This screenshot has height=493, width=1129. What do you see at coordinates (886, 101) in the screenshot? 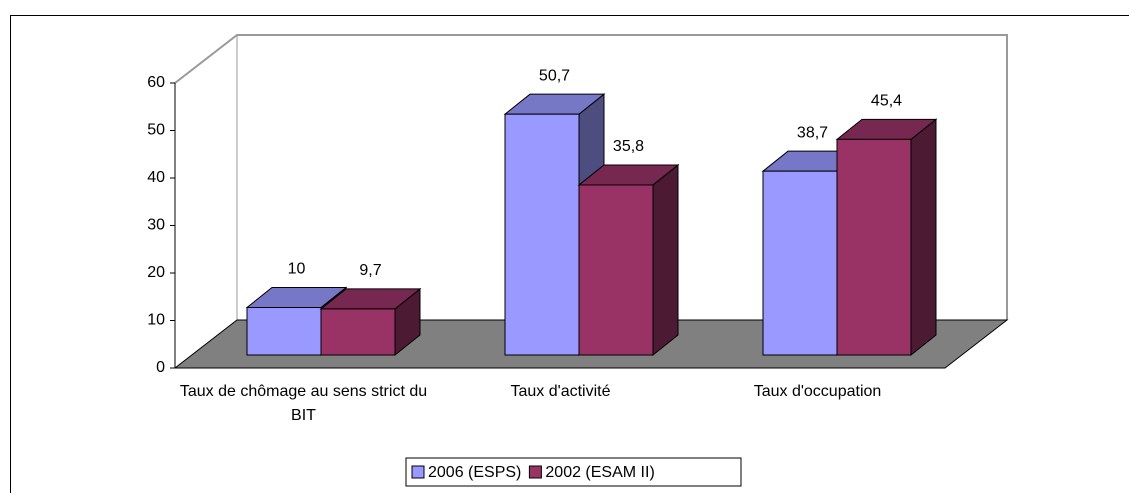
I see `value-label: 45,4` at bounding box center [886, 101].